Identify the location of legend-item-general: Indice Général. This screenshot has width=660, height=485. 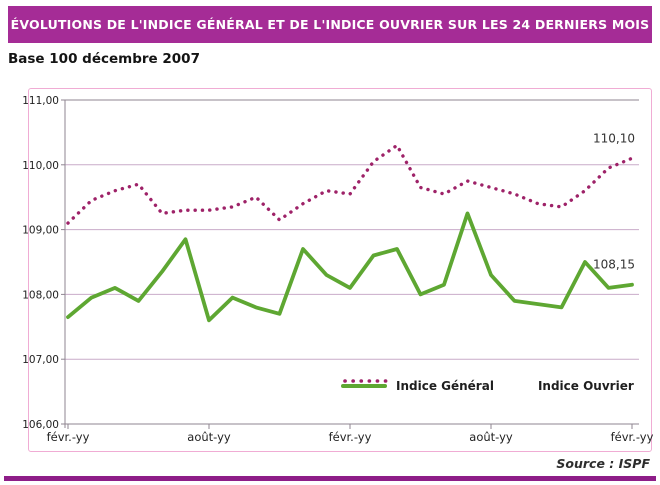
(417, 386).